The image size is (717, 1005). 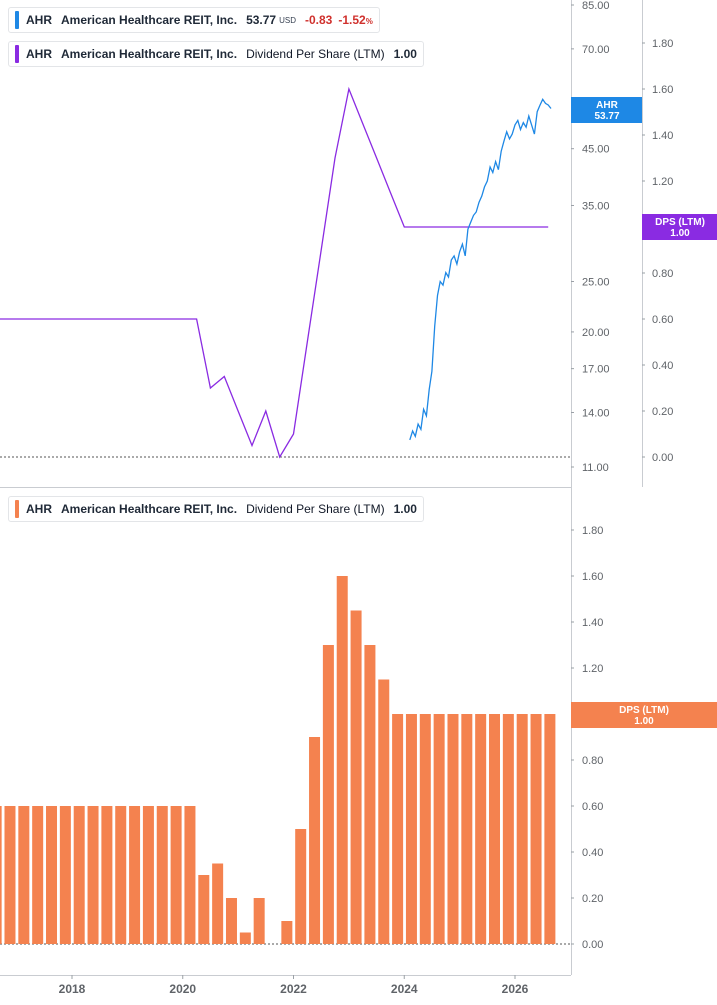 What do you see at coordinates (315, 54) in the screenshot?
I see `dps-top-legend-metric: Dividend Per Share (LTM)` at bounding box center [315, 54].